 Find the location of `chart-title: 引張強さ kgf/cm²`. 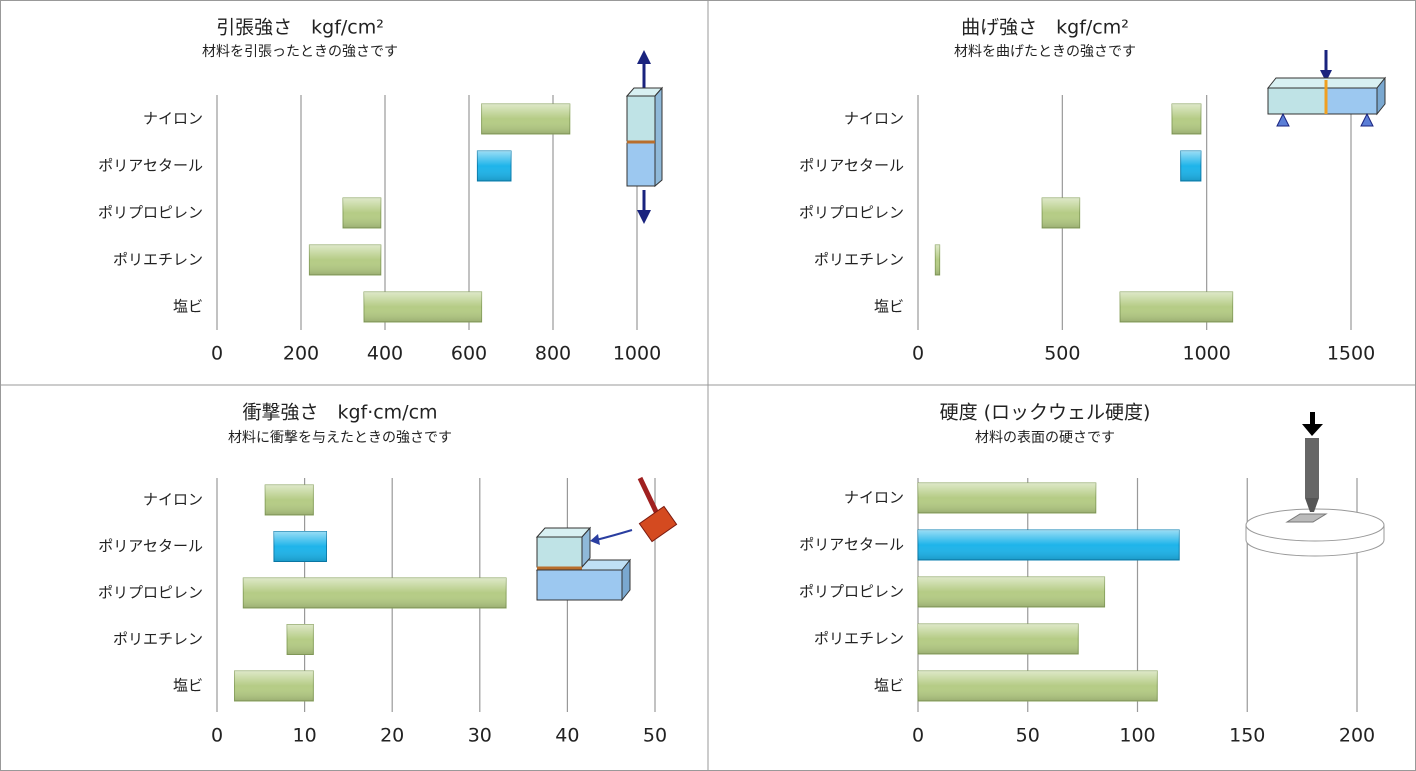

chart-title: 引張強さ kgf/cm² is located at coordinates (300, 28).